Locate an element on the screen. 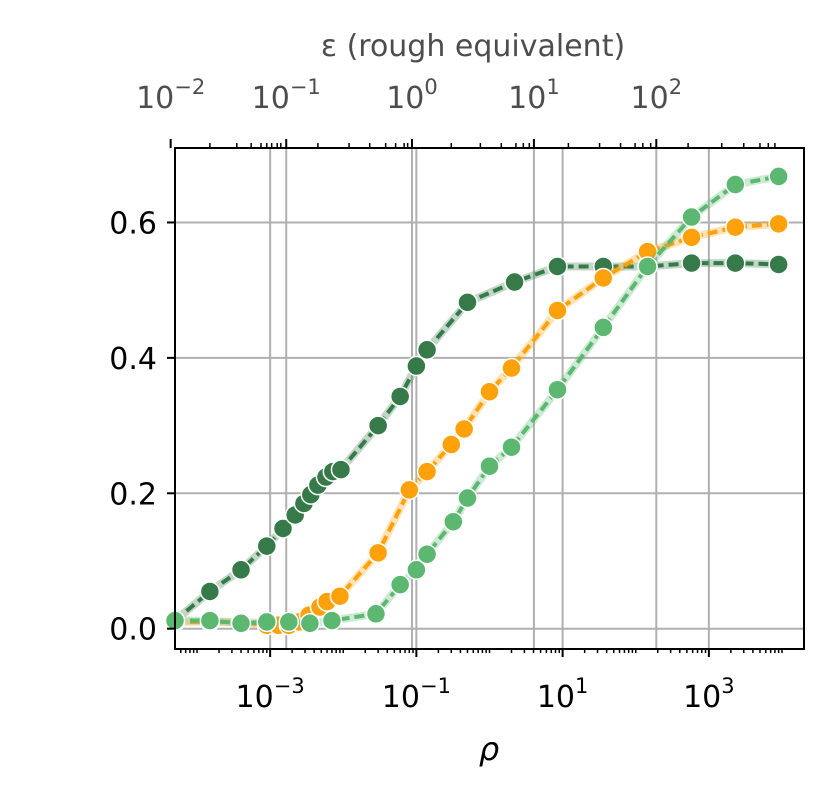 This screenshot has height=805, width=832. top-tick-label: 10⁻² is located at coordinates (170, 95).